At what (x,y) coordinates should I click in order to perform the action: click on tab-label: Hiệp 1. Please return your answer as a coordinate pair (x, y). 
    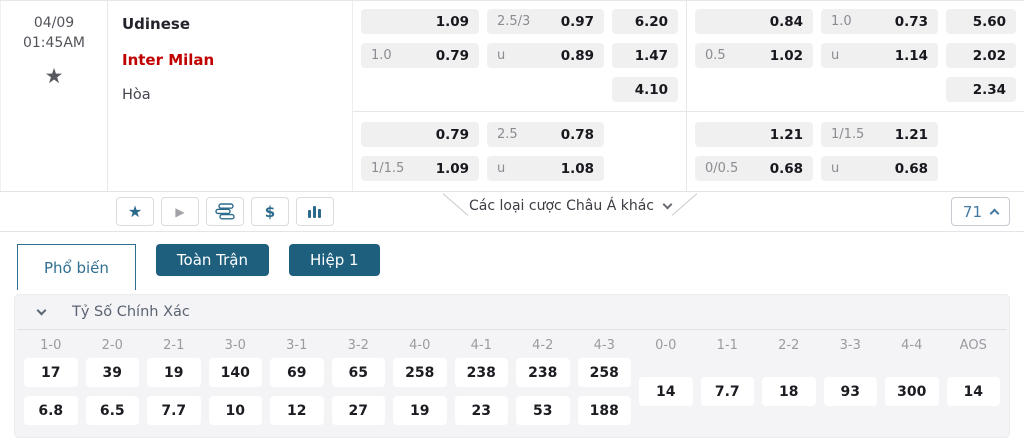
    Looking at the image, I should click on (334, 260).